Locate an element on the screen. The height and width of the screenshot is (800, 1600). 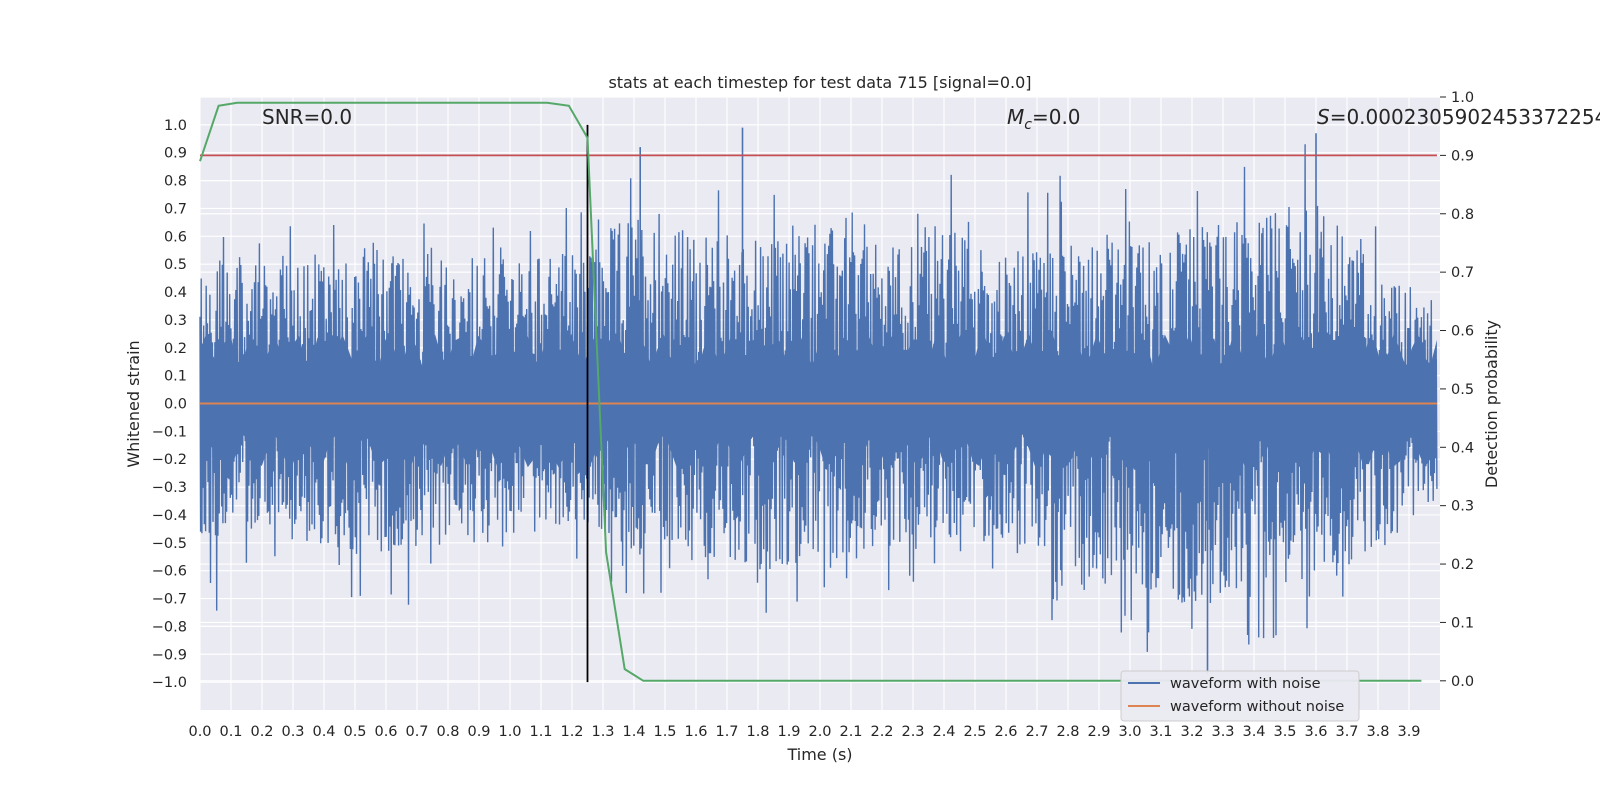
x-tick-label: 3.9 is located at coordinates (1408, 732).